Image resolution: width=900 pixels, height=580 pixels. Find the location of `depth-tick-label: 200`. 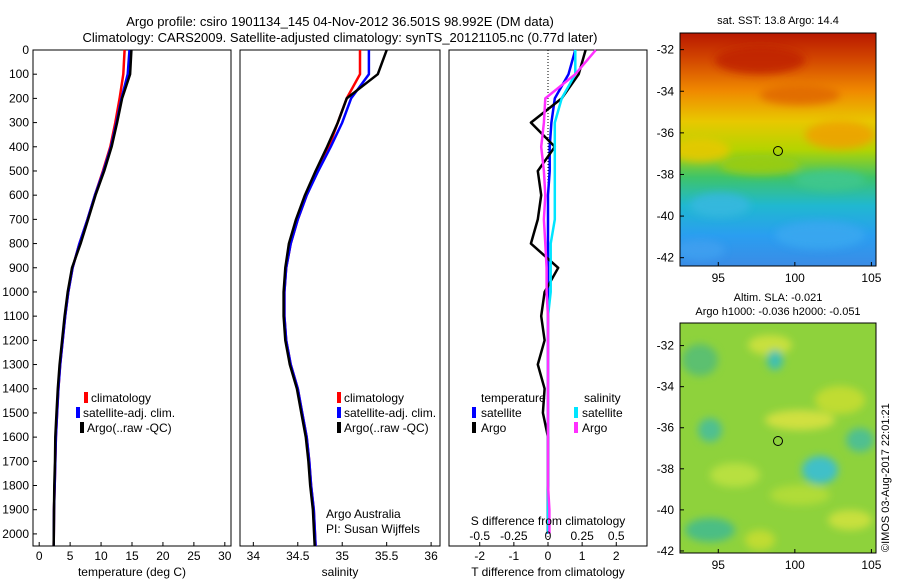

depth-tick-label: 200 is located at coordinates (19, 98).